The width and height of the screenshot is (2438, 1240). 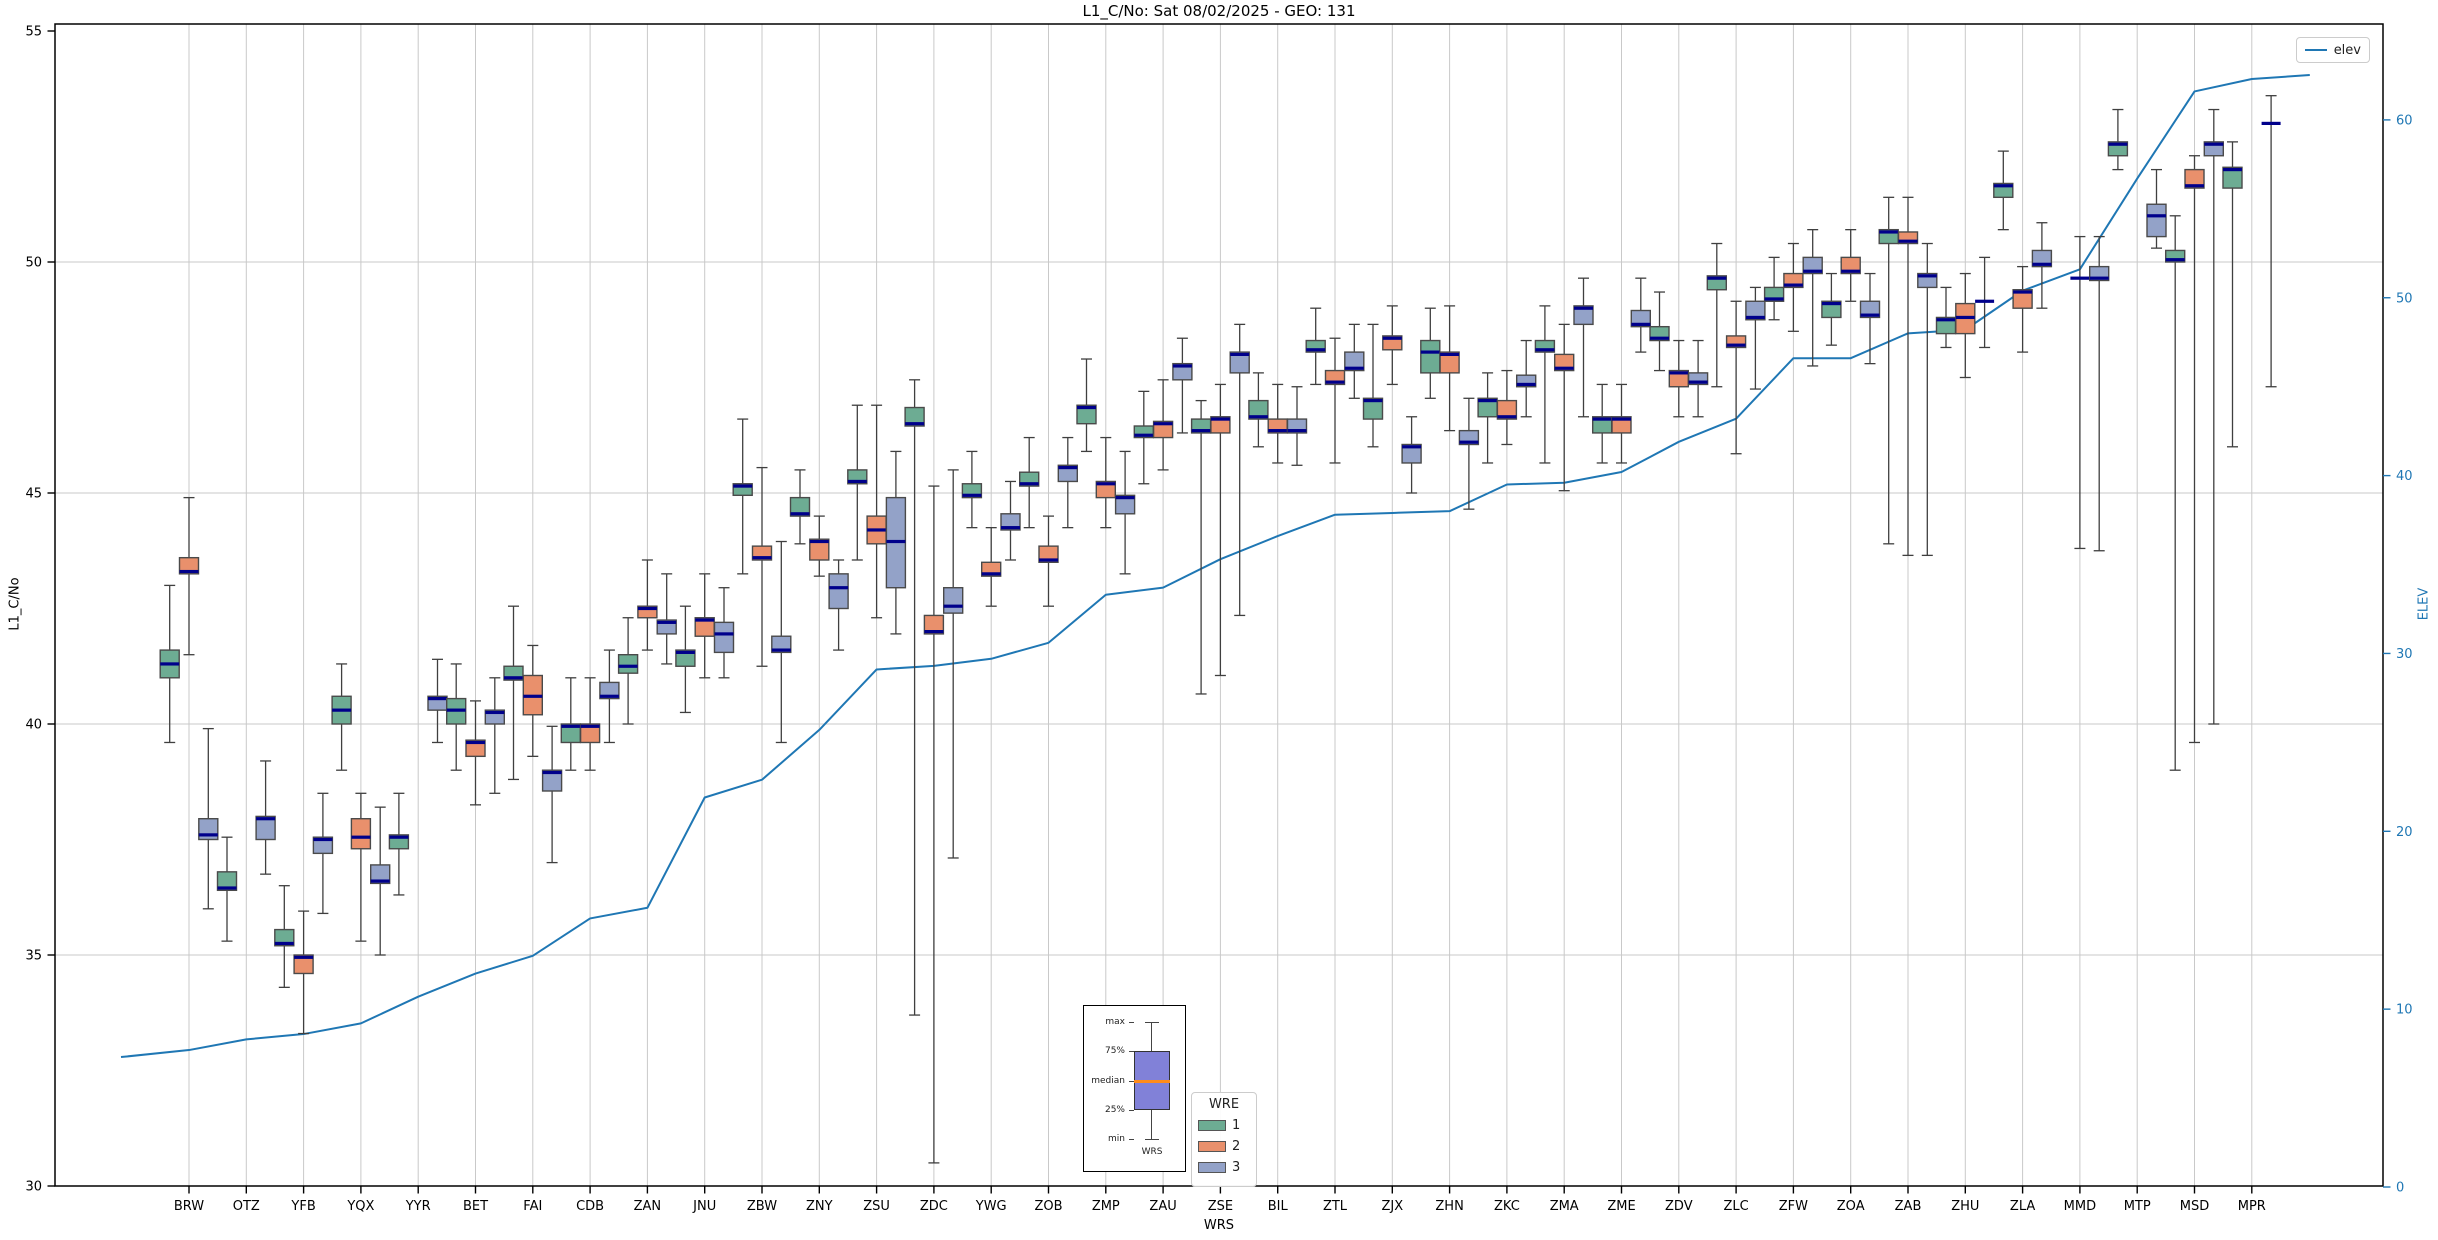 What do you see at coordinates (2252, 1206) in the screenshot?
I see `x-tick-label-MPR: MPR` at bounding box center [2252, 1206].